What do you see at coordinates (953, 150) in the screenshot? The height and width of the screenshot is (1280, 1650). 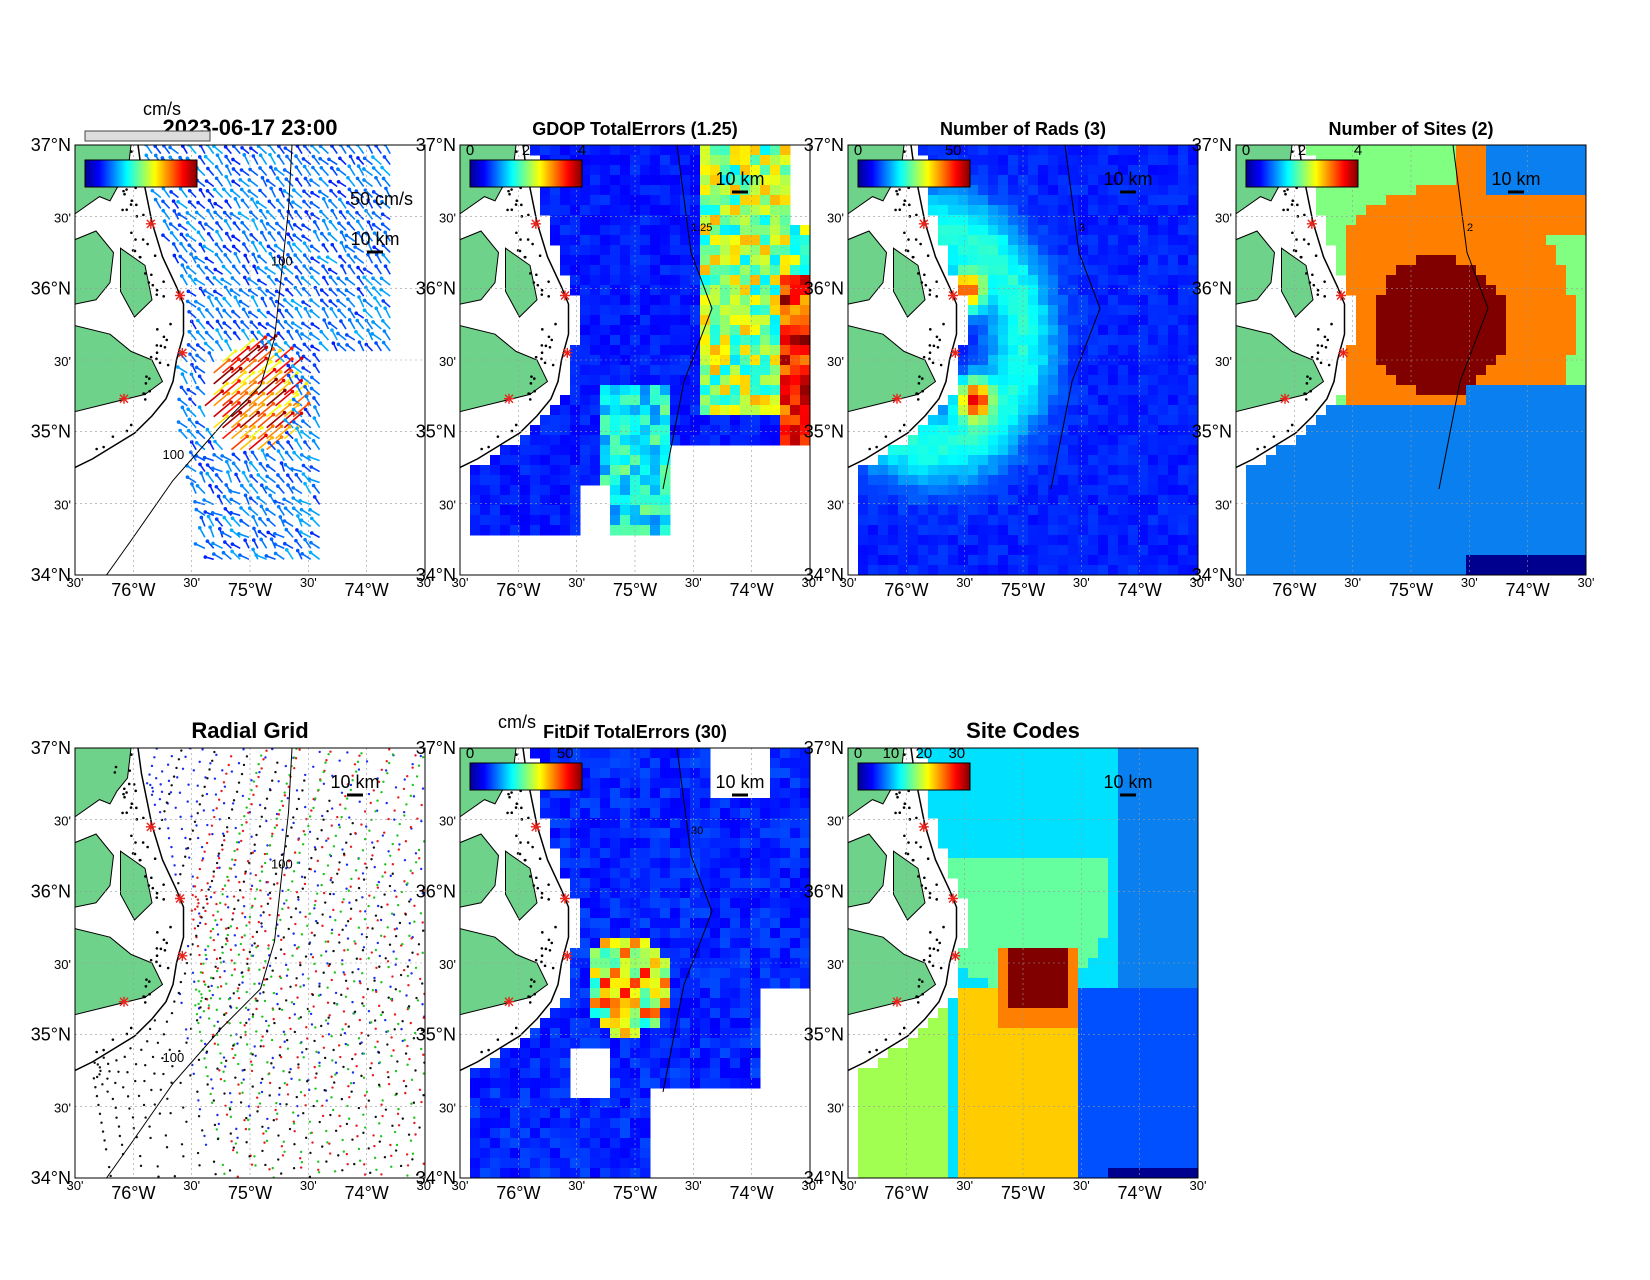 I see `colorbar-tick: 50` at bounding box center [953, 150].